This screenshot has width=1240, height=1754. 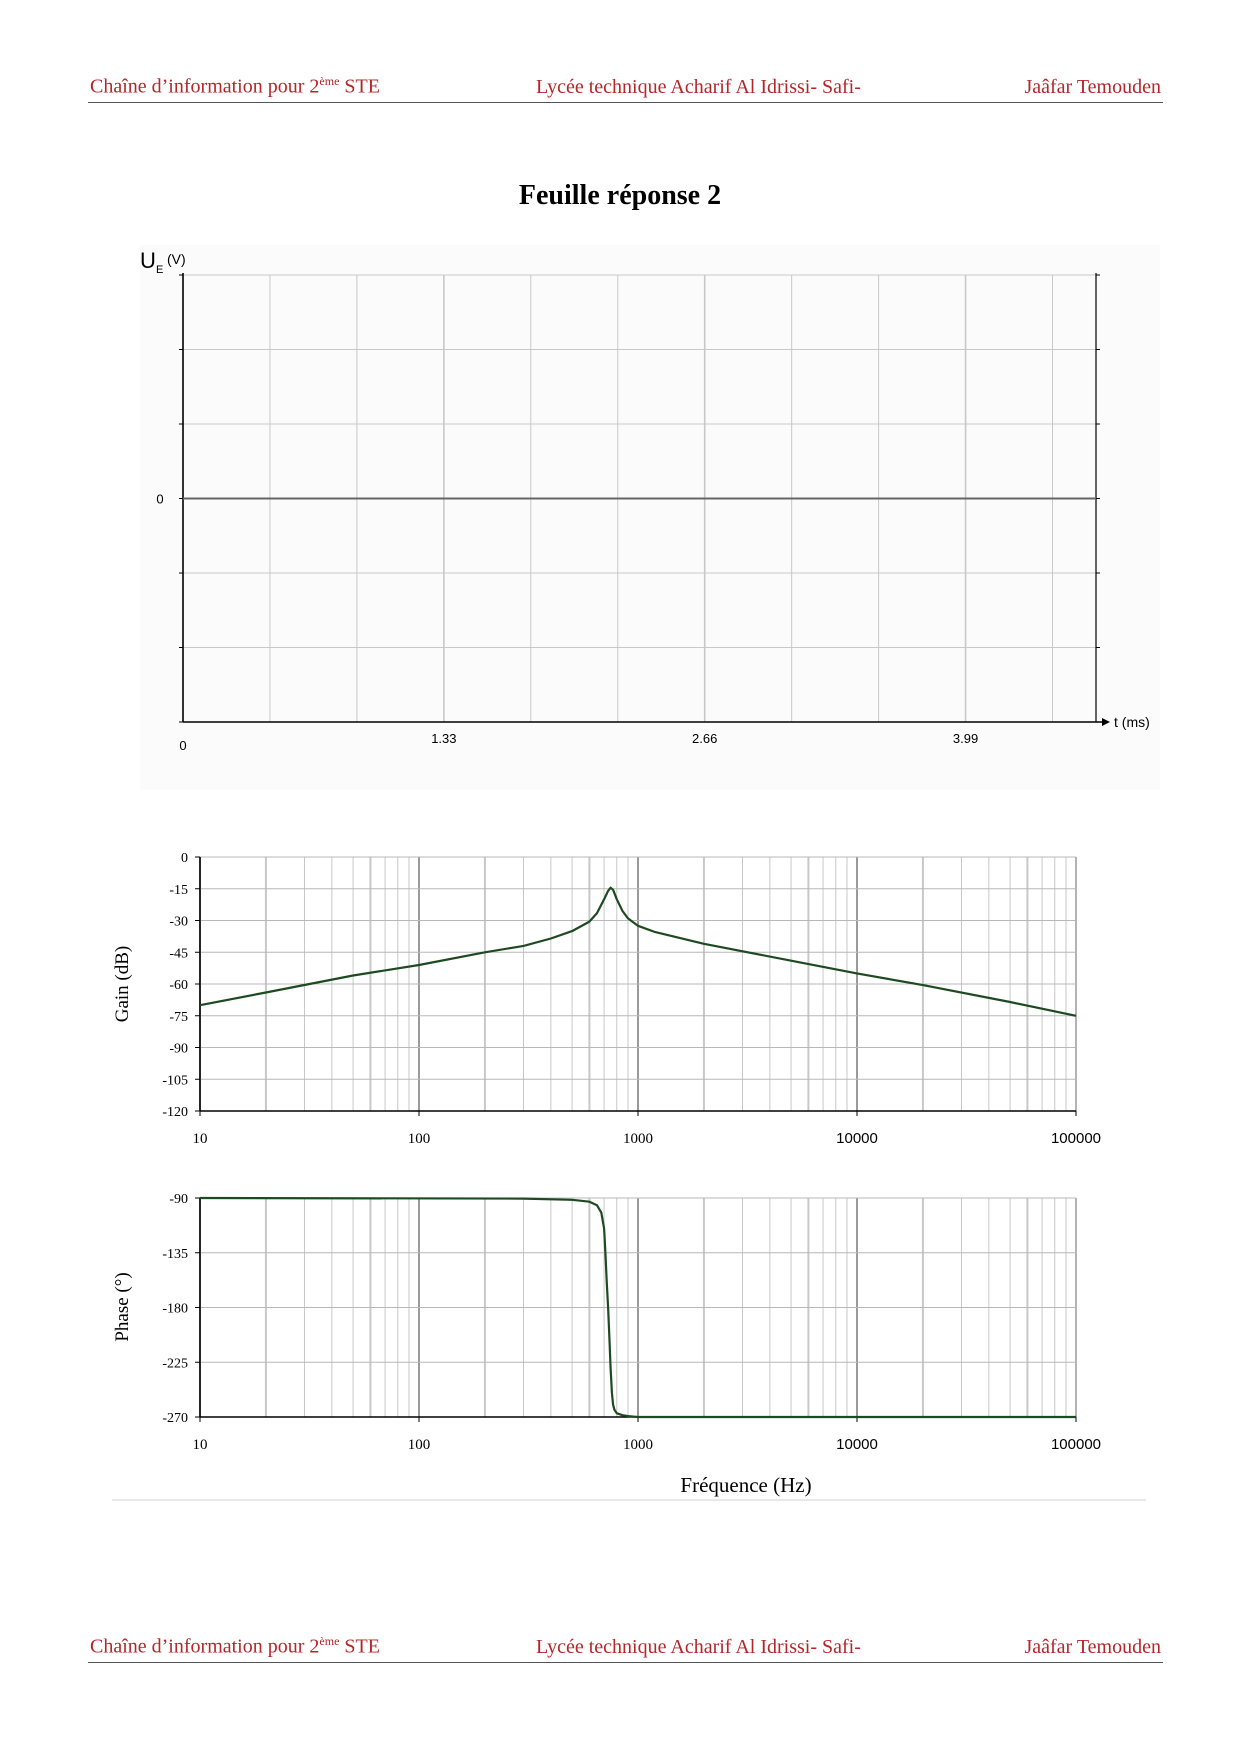 What do you see at coordinates (1132, 722) in the screenshot?
I see `chart1-xlabel: t (ms)` at bounding box center [1132, 722].